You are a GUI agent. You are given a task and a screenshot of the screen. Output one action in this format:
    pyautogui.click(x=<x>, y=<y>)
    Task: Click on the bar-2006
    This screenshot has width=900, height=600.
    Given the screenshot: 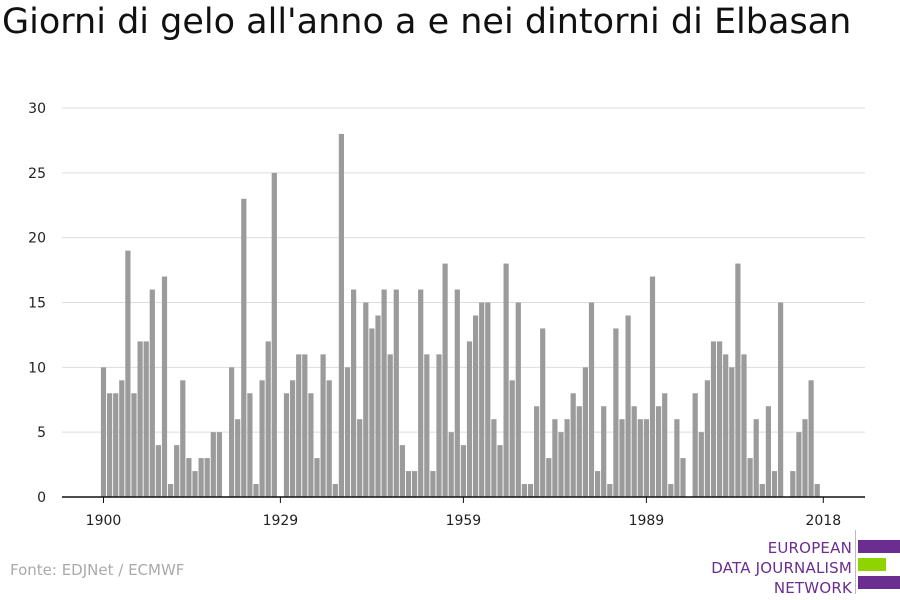 What is the action you would take?
    pyautogui.click(x=750, y=477)
    